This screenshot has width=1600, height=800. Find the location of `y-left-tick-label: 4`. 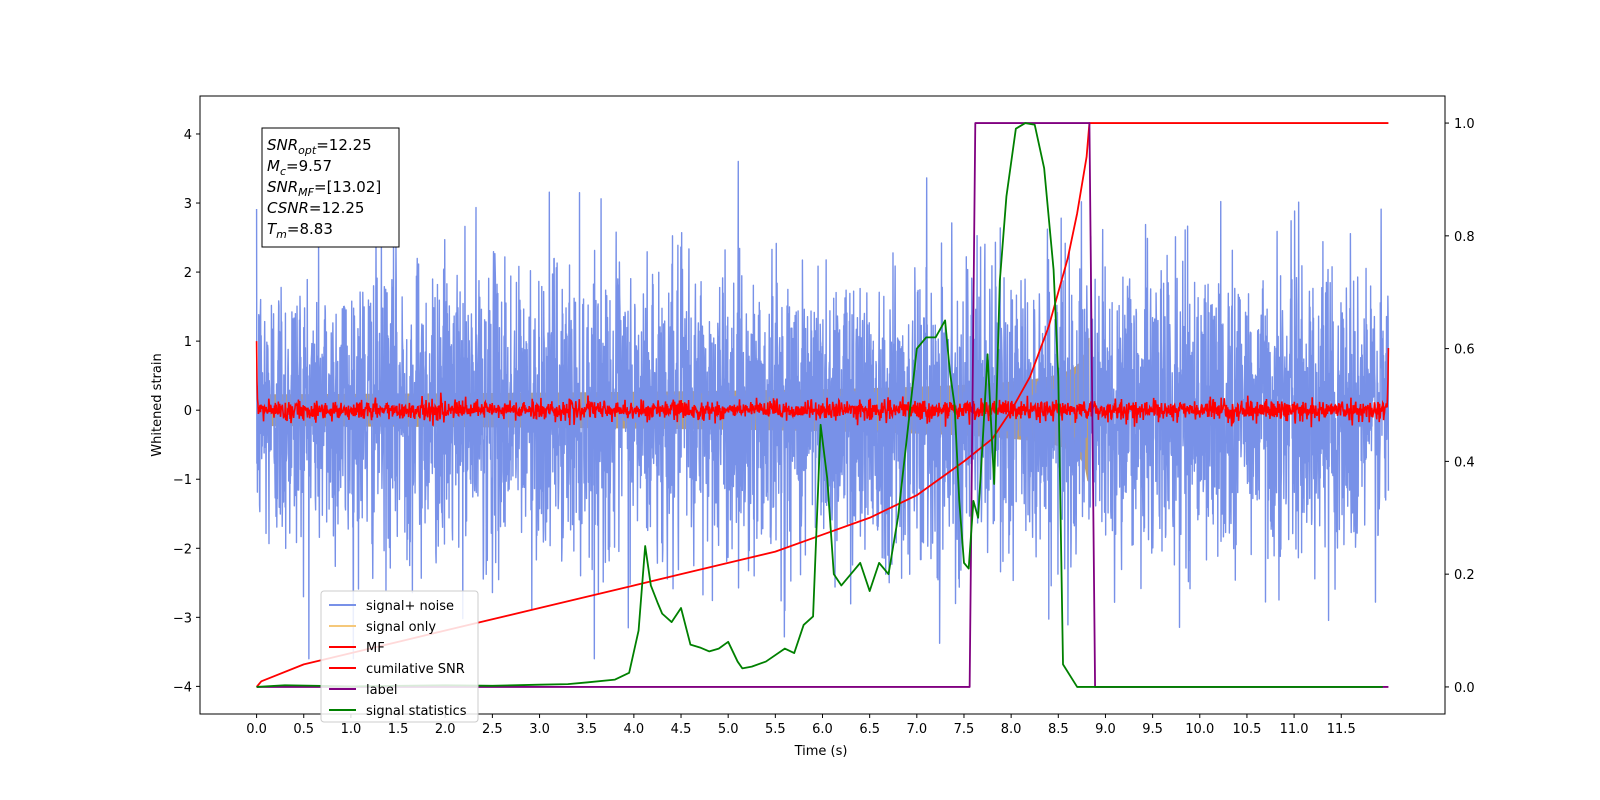

y-left-tick-label: 4 is located at coordinates (188, 135).